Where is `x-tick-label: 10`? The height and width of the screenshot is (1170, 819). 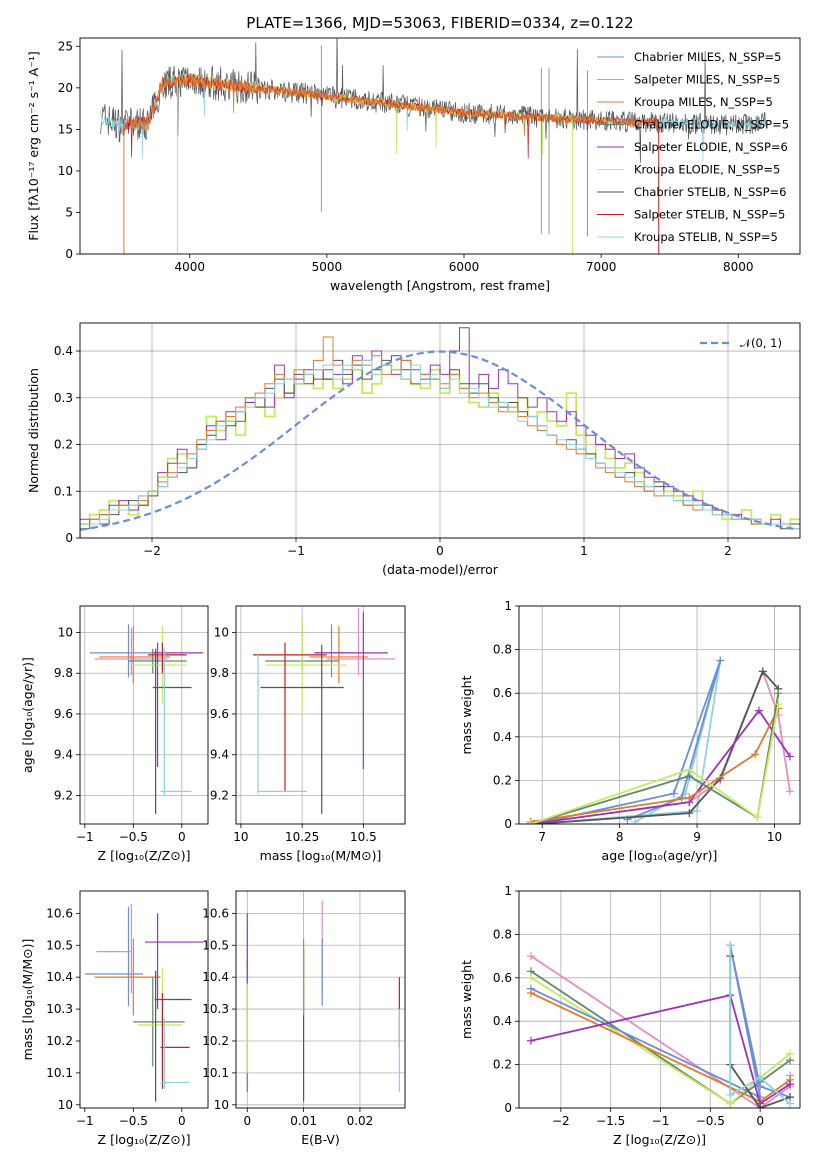
x-tick-label: 10 is located at coordinates (240, 837).